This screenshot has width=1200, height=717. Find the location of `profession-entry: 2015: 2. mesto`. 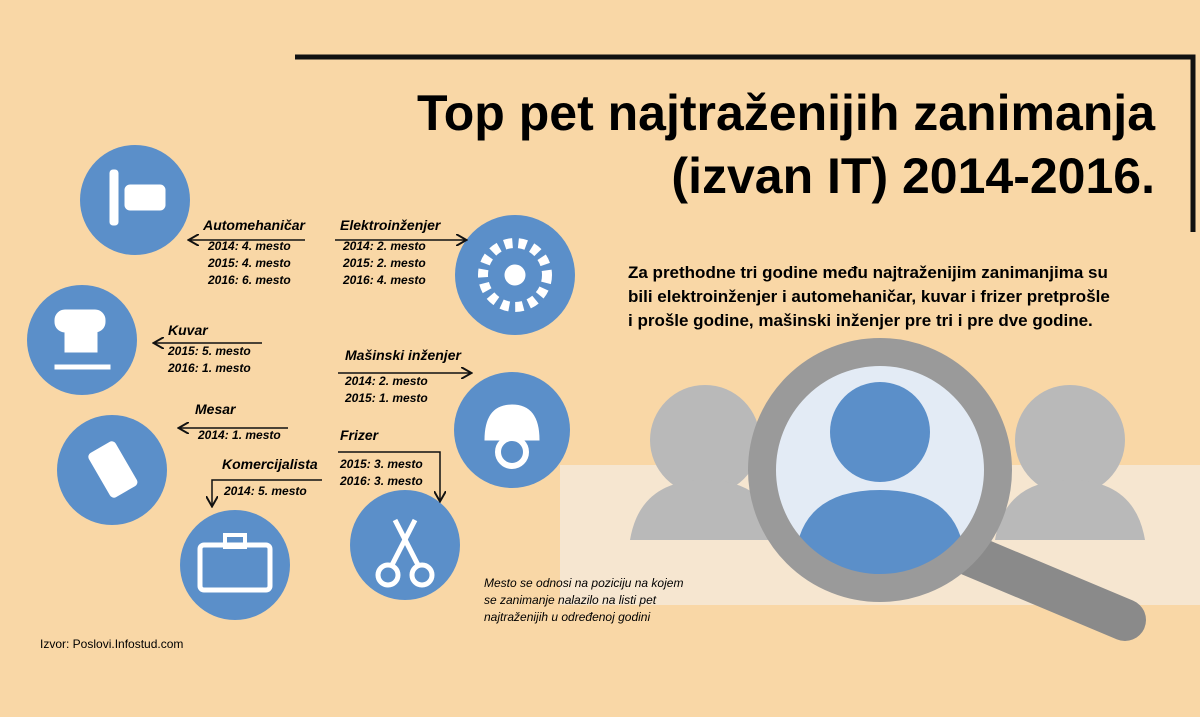

profession-entry: 2015: 2. mesto is located at coordinates (384, 263).